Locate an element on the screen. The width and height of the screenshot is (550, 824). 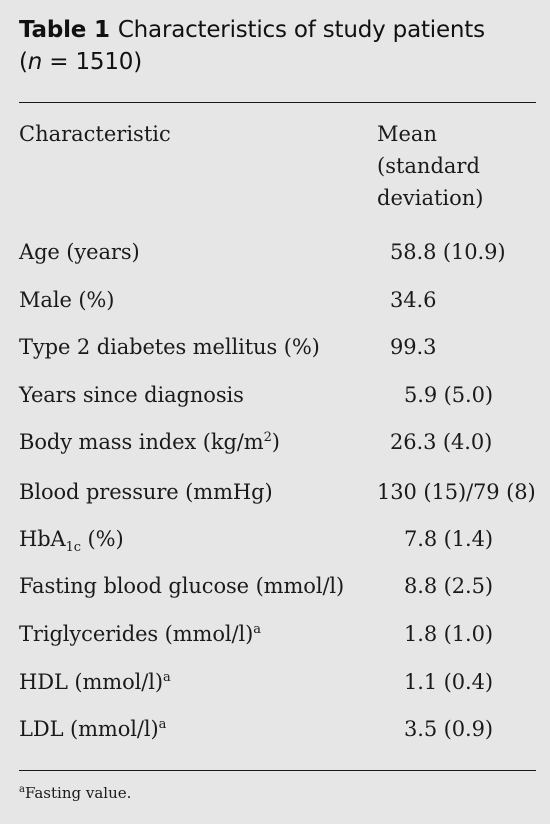
hba1c-label-text: HbA is located at coordinates (42, 539).